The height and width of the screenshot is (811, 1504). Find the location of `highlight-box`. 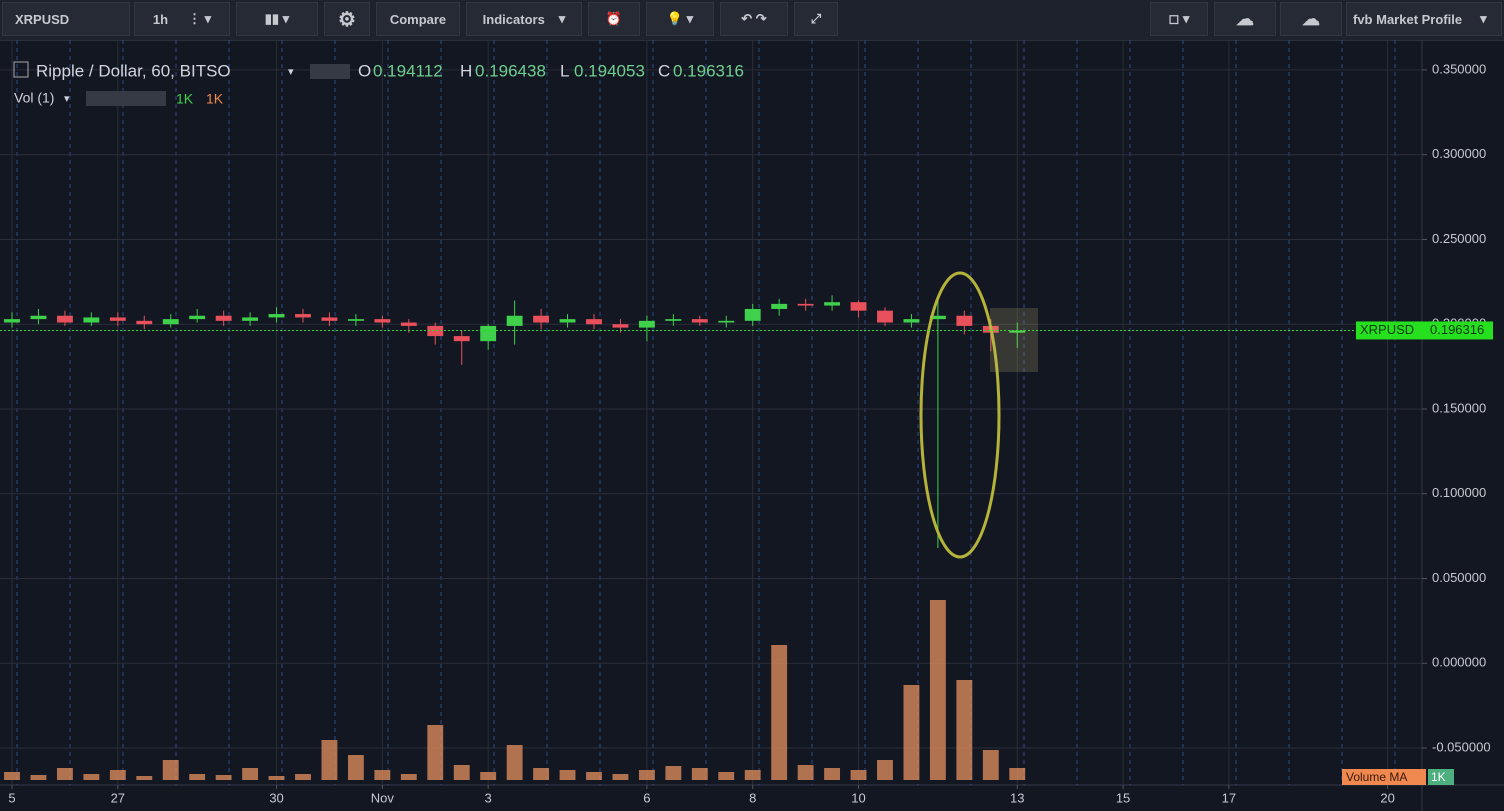

highlight-box is located at coordinates (1014, 340).